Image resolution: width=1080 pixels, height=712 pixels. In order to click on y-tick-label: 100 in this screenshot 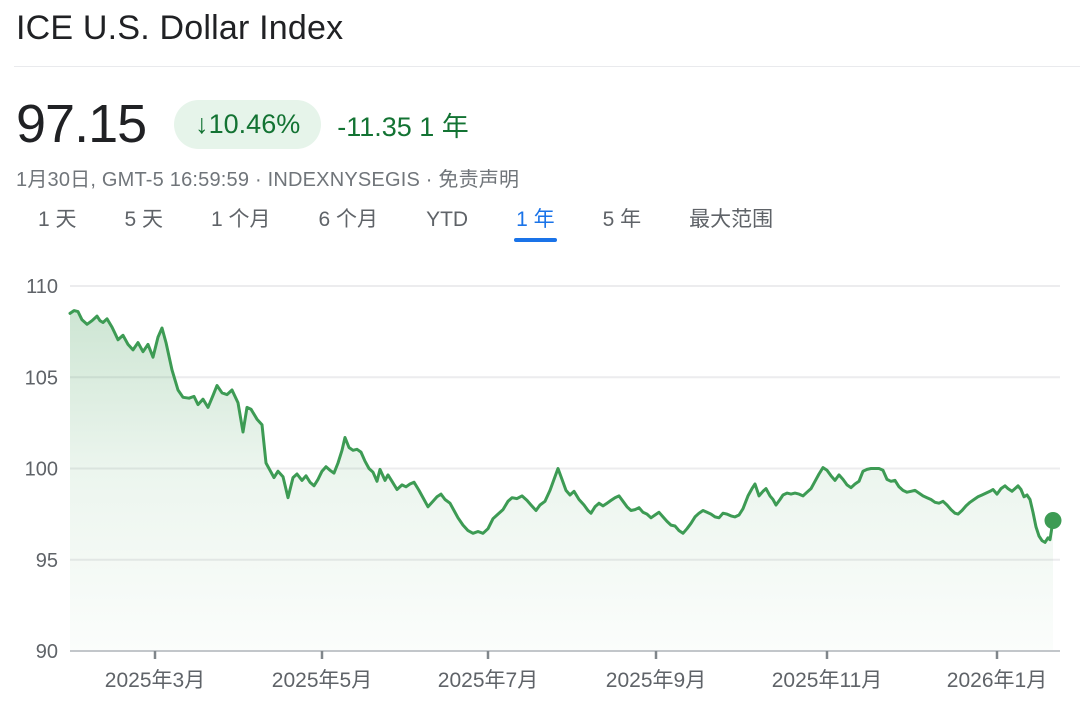, I will do `click(41, 470)`.